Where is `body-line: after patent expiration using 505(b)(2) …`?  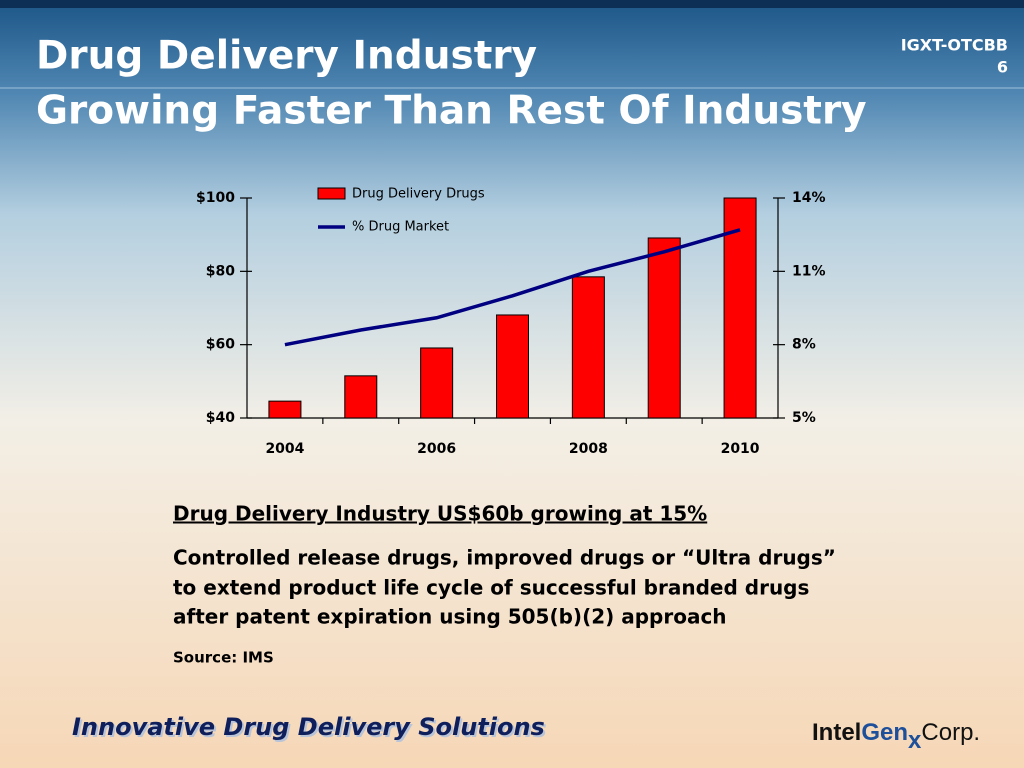
body-line: after patent expiration using 505(b)(2) … is located at coordinates (450, 617).